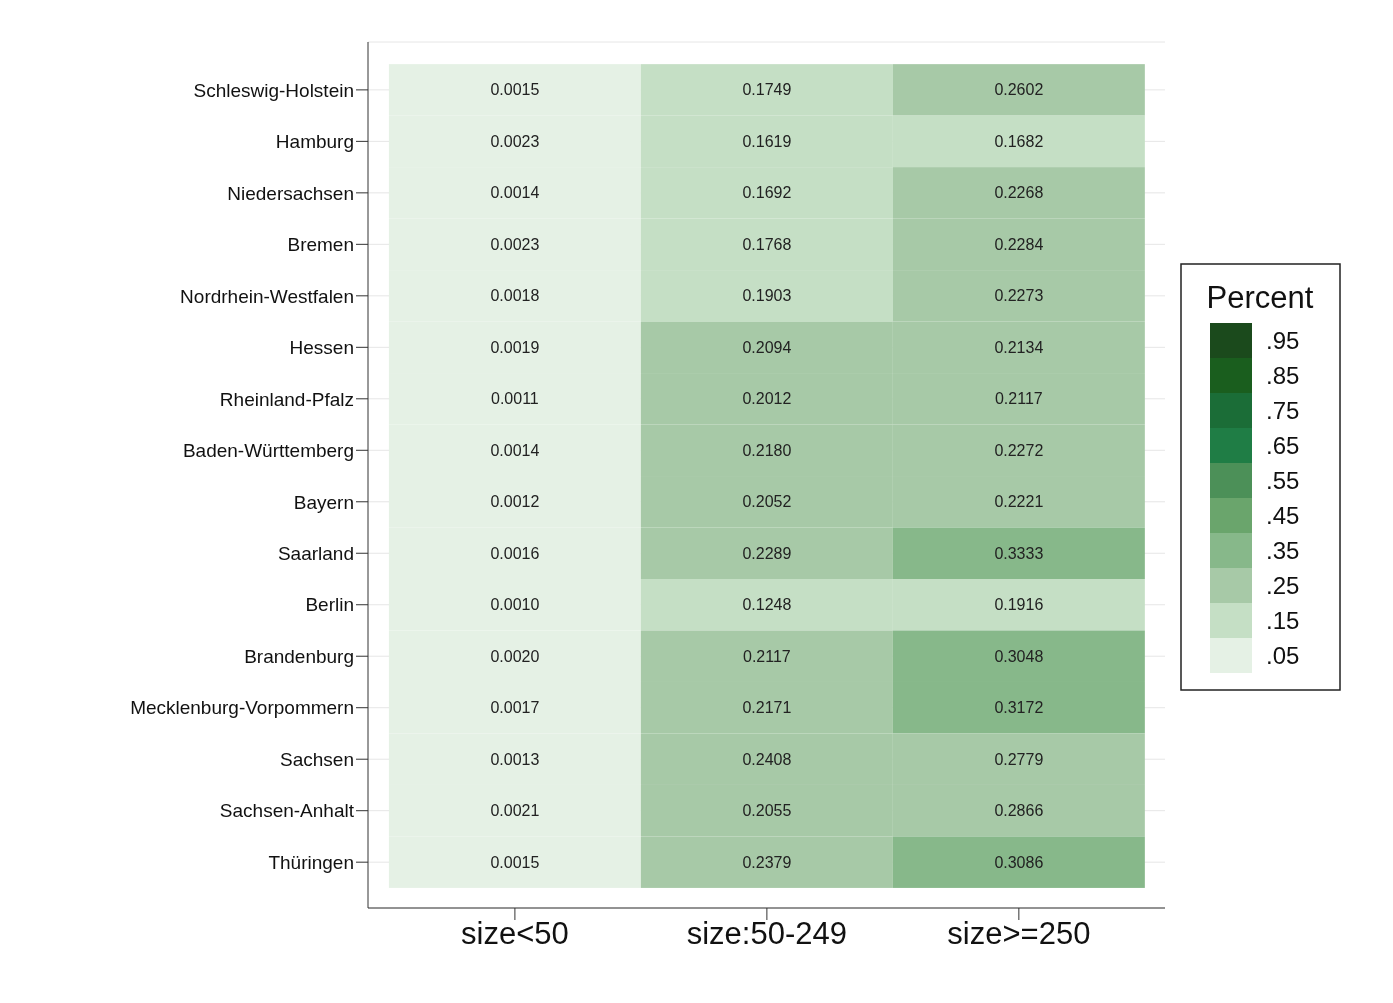 Image resolution: width=1393 pixels, height=1003 pixels. What do you see at coordinates (315, 553) in the screenshot?
I see `y-tick-label: Saarland` at bounding box center [315, 553].